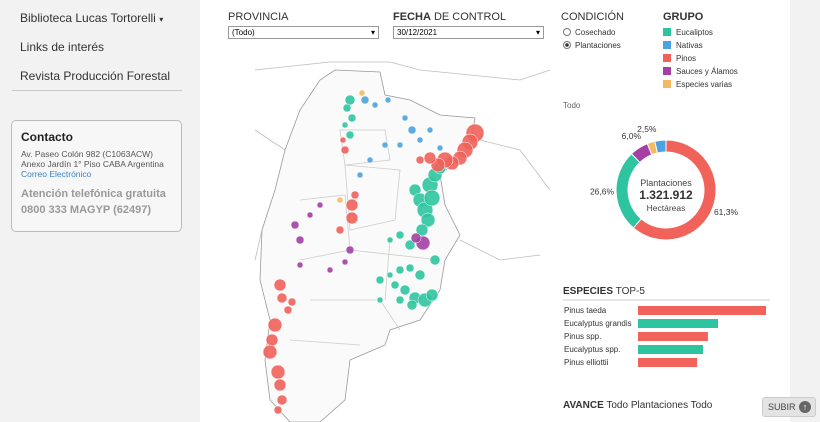 Image resolution: width=820 pixels, height=422 pixels. I want to click on bar-label: Eucalyptus spp., so click(592, 349).